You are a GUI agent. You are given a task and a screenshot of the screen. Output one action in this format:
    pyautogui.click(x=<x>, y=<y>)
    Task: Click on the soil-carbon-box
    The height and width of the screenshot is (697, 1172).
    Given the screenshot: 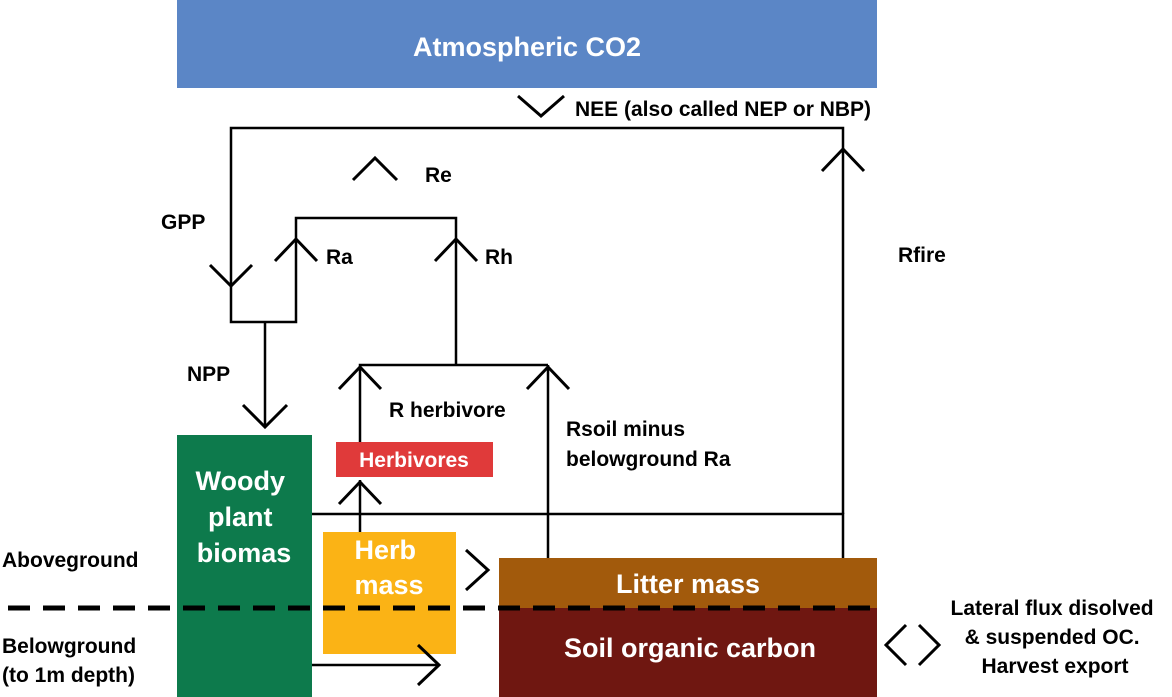 What is the action you would take?
    pyautogui.click(x=688, y=652)
    